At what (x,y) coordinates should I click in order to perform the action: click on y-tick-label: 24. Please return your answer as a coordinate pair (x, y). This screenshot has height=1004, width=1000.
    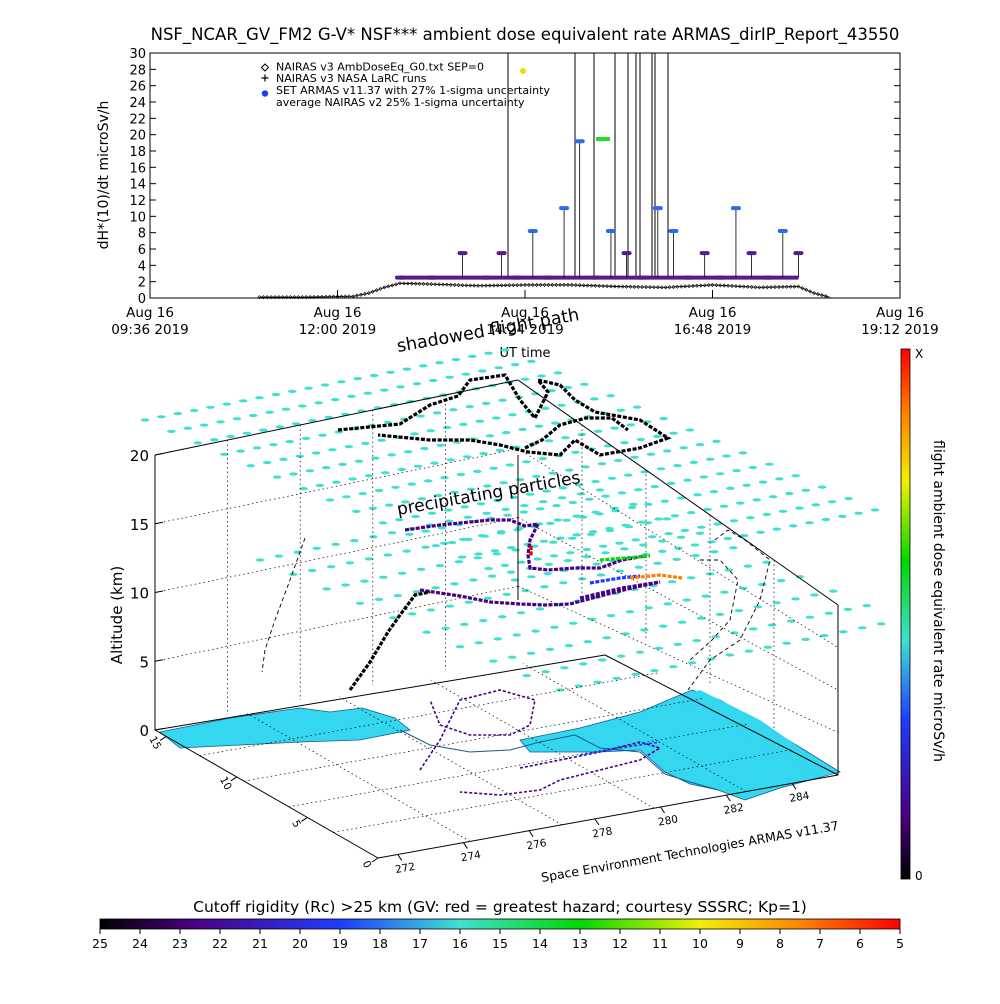
    Looking at the image, I should click on (137, 103).